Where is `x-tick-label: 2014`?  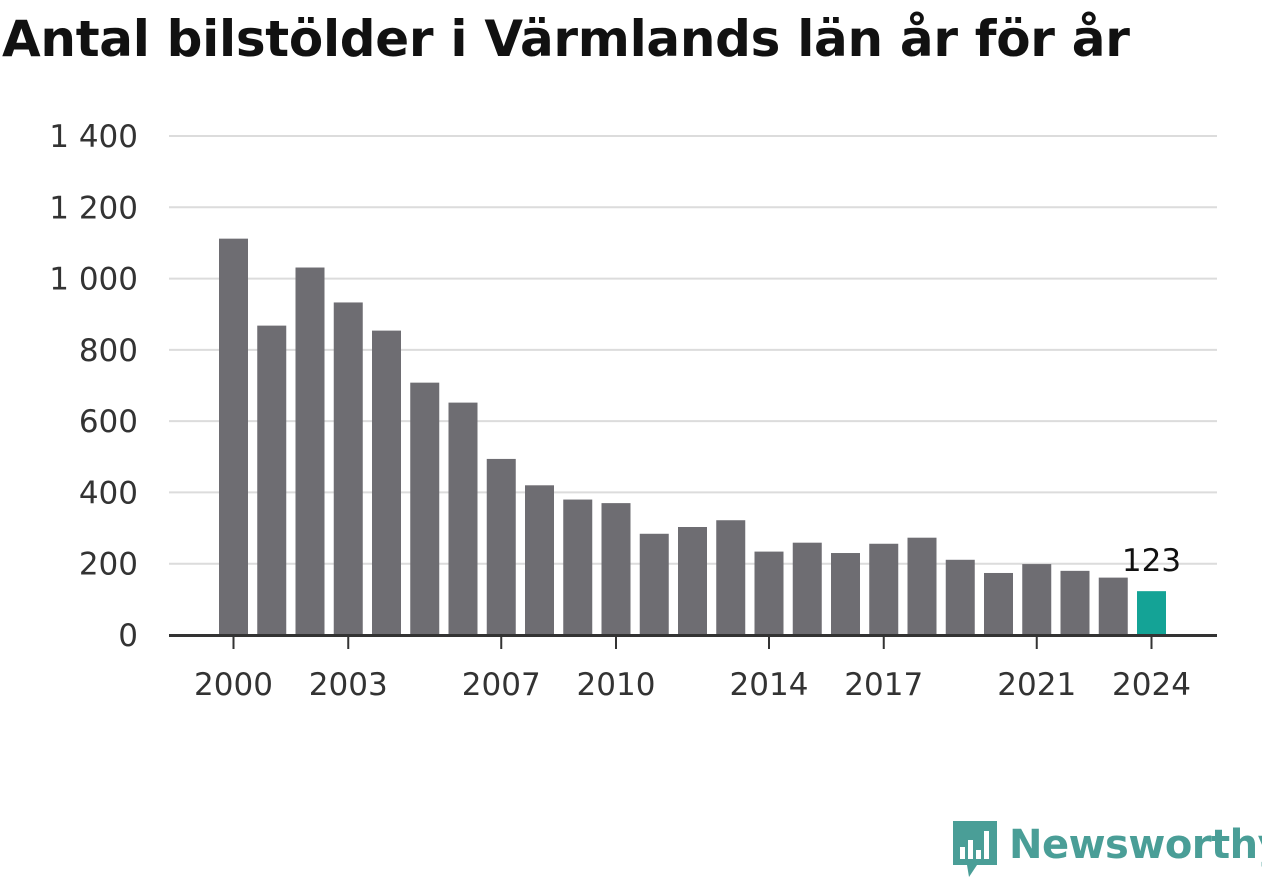 x-tick-label: 2014 is located at coordinates (769, 685).